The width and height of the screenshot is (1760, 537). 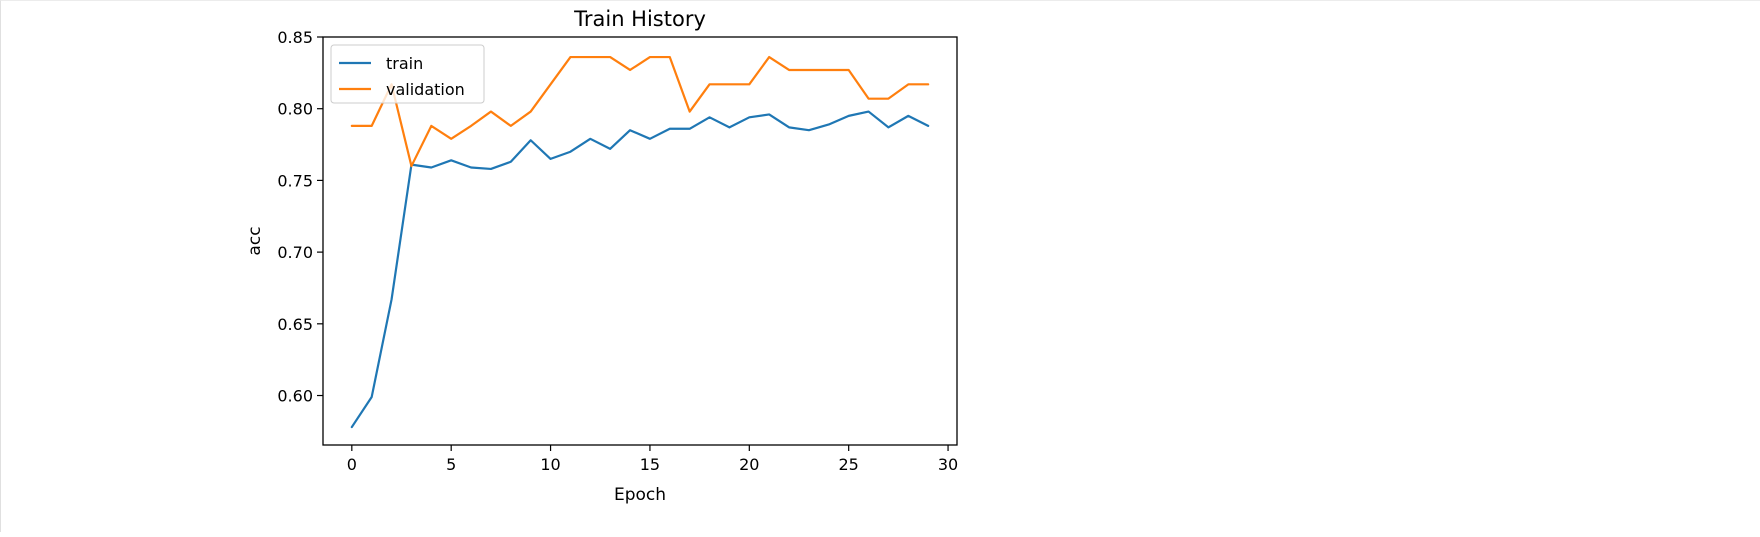 What do you see at coordinates (425, 89) in the screenshot?
I see `legend-label-validation: validation` at bounding box center [425, 89].